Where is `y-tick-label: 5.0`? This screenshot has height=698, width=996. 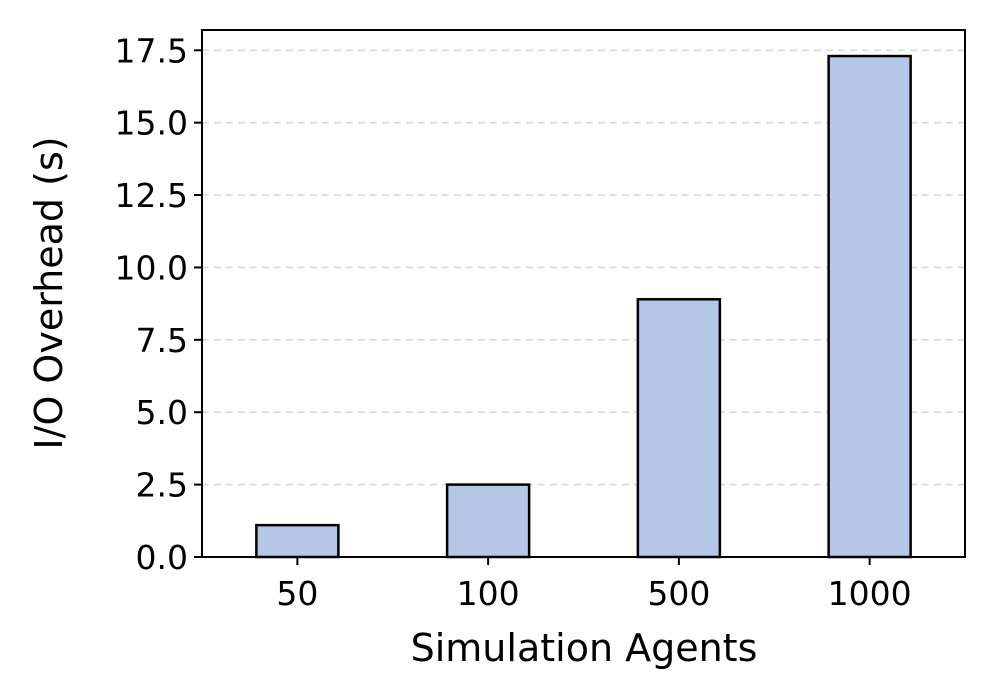
y-tick-label: 5.0 is located at coordinates (162, 412).